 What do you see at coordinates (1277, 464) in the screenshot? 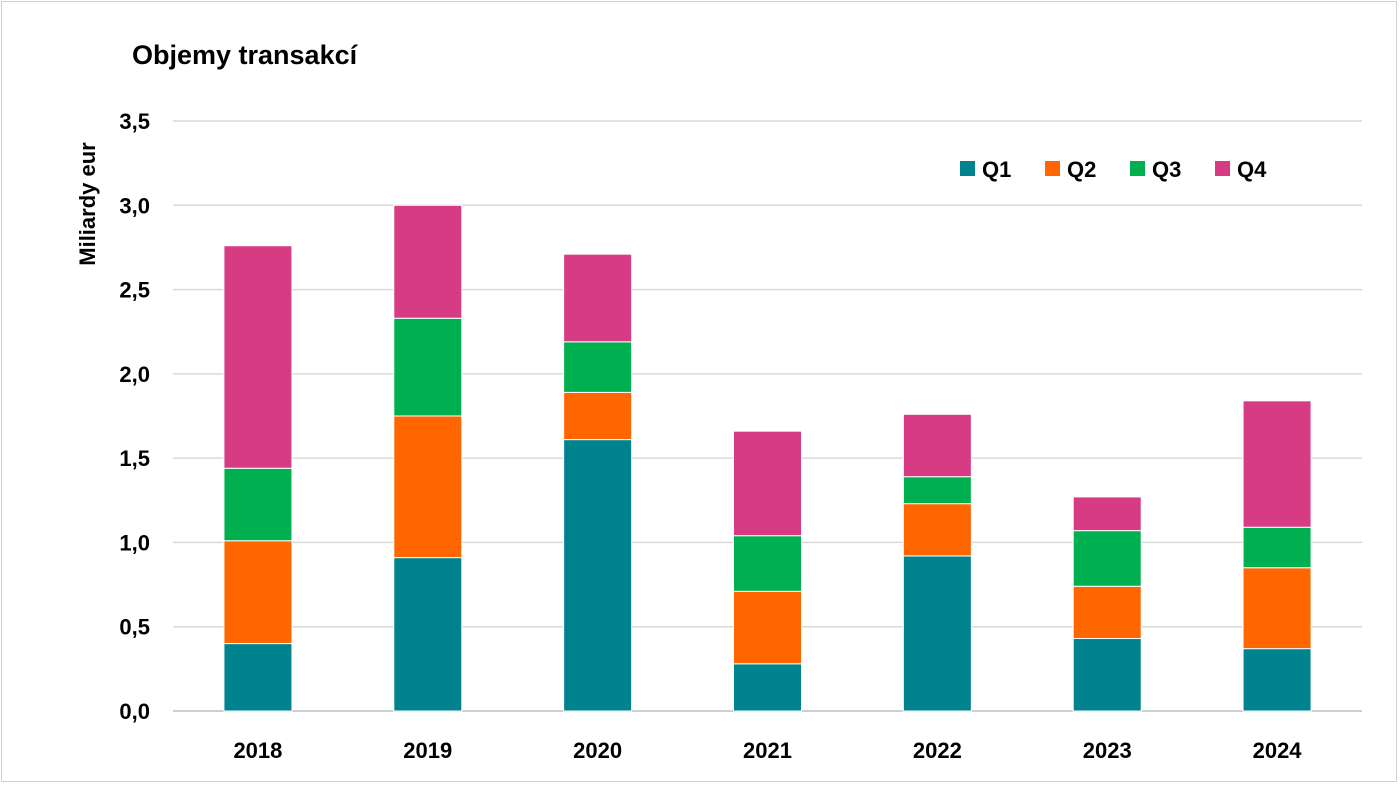
I see `bar-segment-q4-2024` at bounding box center [1277, 464].